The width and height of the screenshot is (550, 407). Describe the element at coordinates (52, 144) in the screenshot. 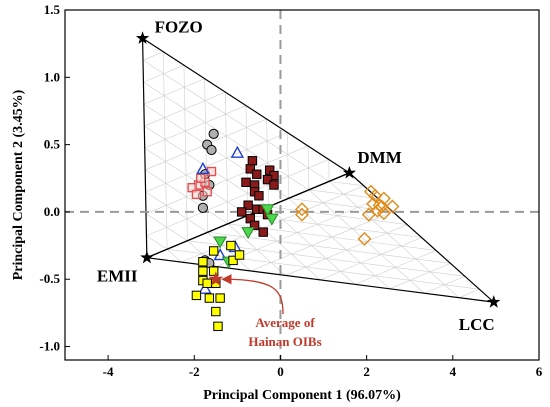

I see `y-tick-label: 0.5` at that location.